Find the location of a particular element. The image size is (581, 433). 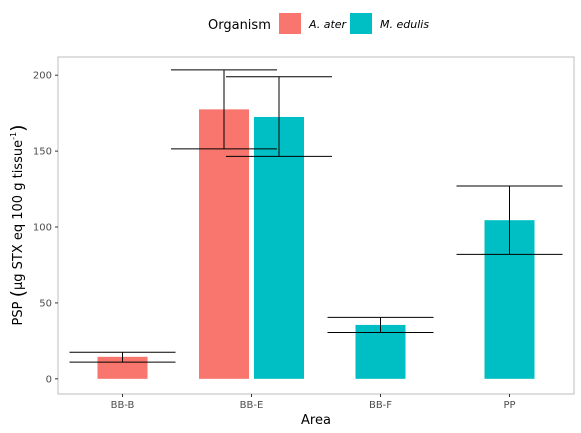

x-axis-title: Area is located at coordinates (316, 420).